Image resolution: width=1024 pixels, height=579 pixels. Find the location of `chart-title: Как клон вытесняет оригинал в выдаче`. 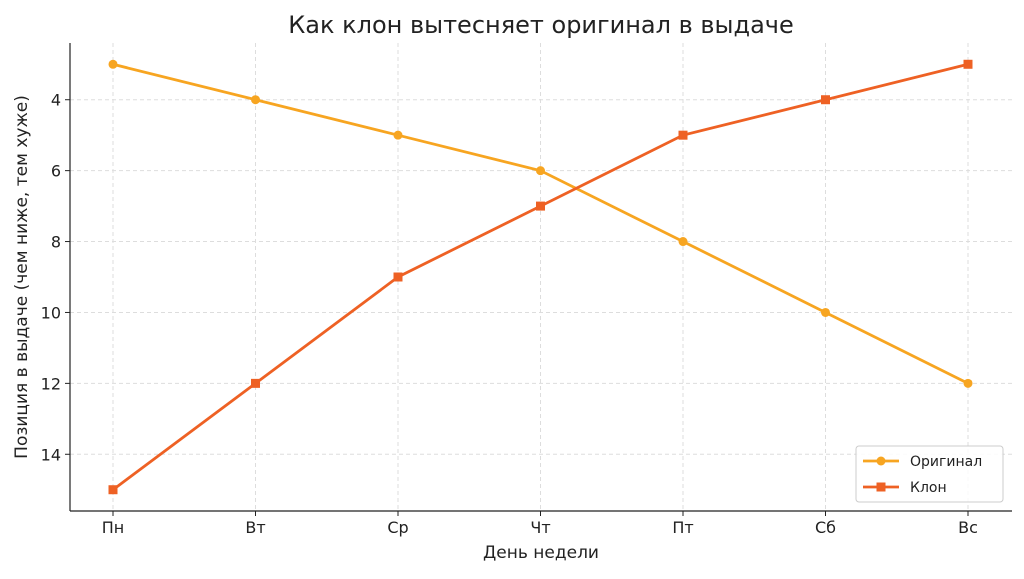

chart-title: Как клон вытесняет оригинал в выдаче is located at coordinates (540, 25).